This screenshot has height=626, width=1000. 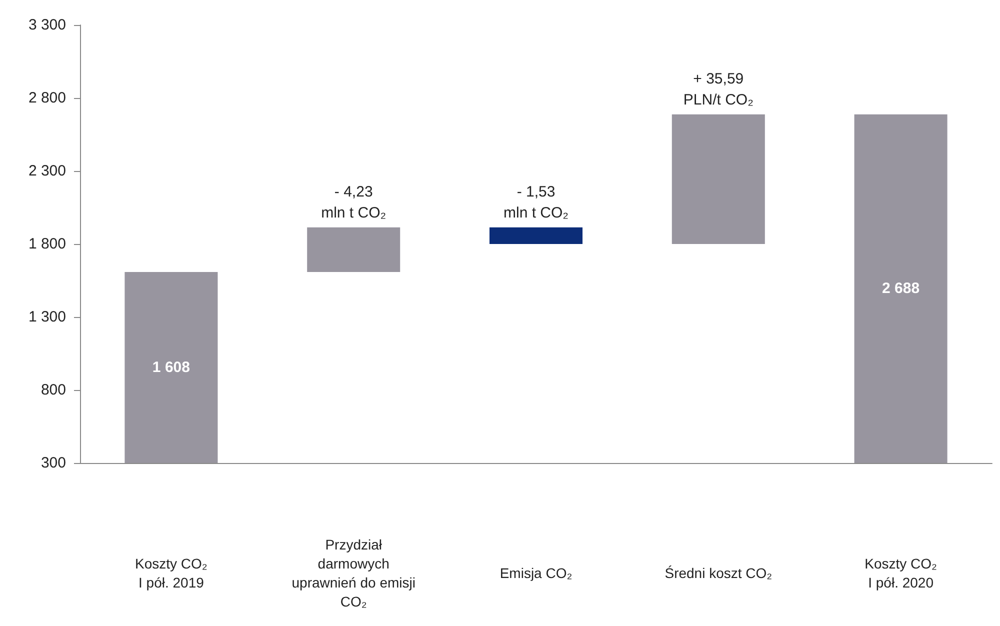 What do you see at coordinates (47, 171) in the screenshot?
I see `y-tick-label: 2 300` at bounding box center [47, 171].